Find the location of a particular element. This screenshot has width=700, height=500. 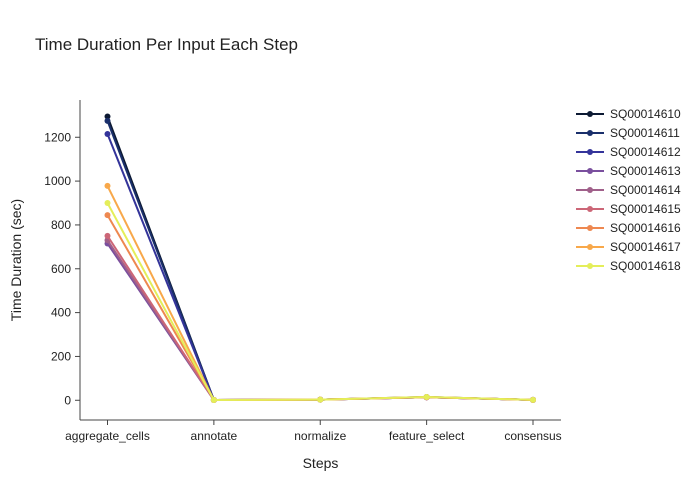

y-tick-label: 600 is located at coordinates (61, 269).